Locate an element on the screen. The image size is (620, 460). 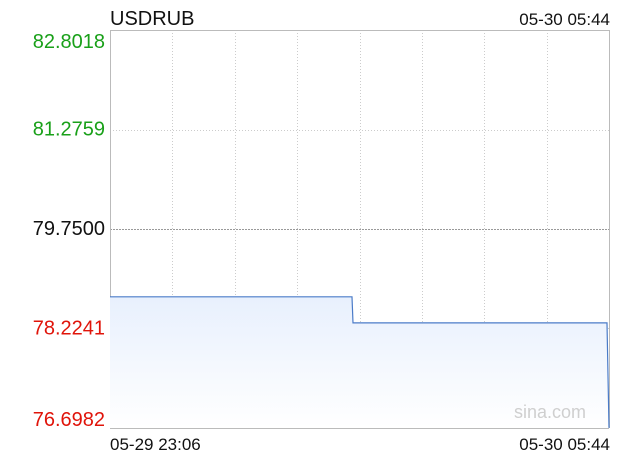
datetime-label: 05-30 05:44 is located at coordinates (564, 19).